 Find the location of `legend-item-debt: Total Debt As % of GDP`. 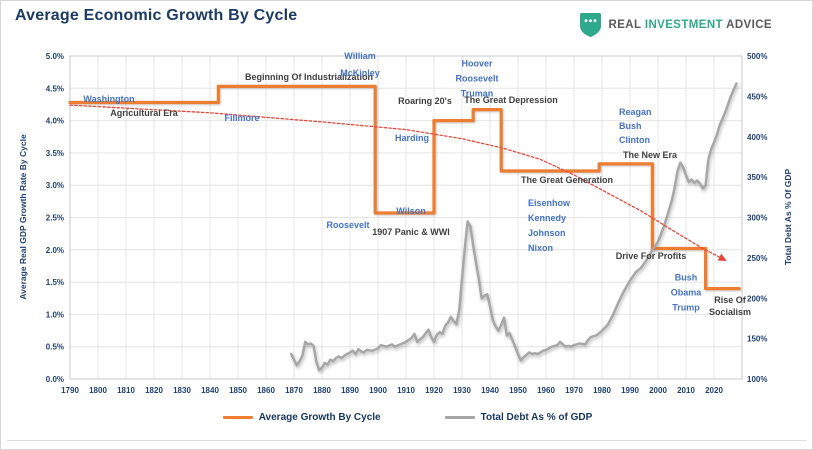

legend-item-debt: Total Debt As % of GDP is located at coordinates (518, 417).